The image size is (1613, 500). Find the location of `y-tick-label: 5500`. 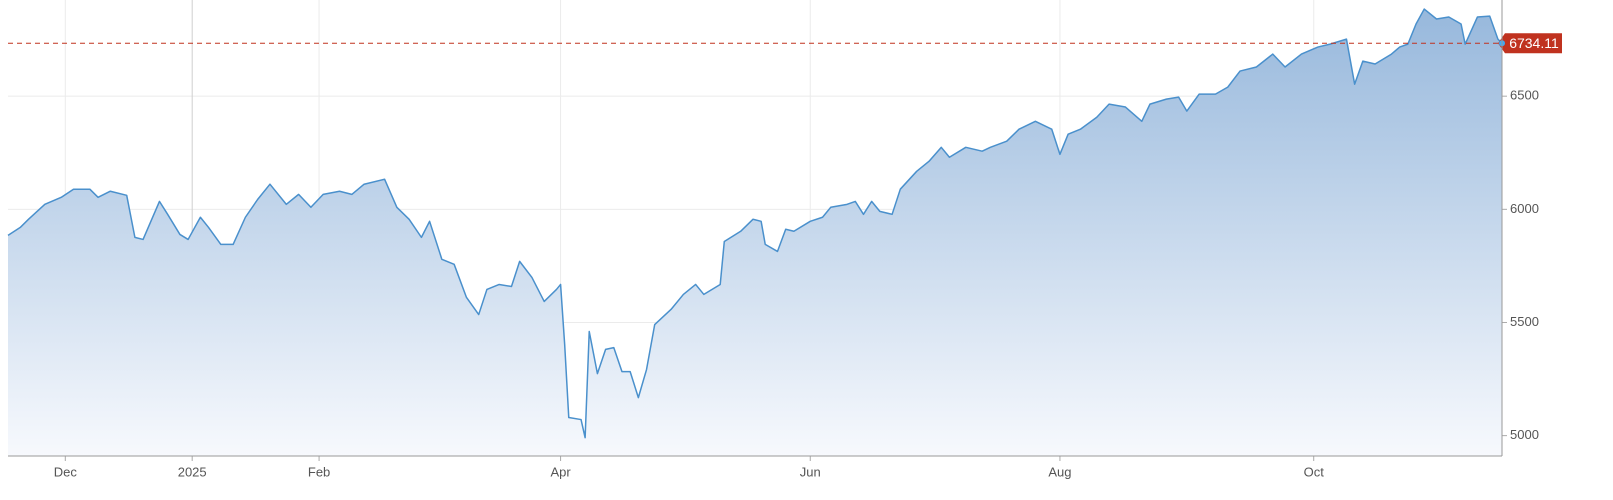

y-tick-label: 5500 is located at coordinates (1524, 321).